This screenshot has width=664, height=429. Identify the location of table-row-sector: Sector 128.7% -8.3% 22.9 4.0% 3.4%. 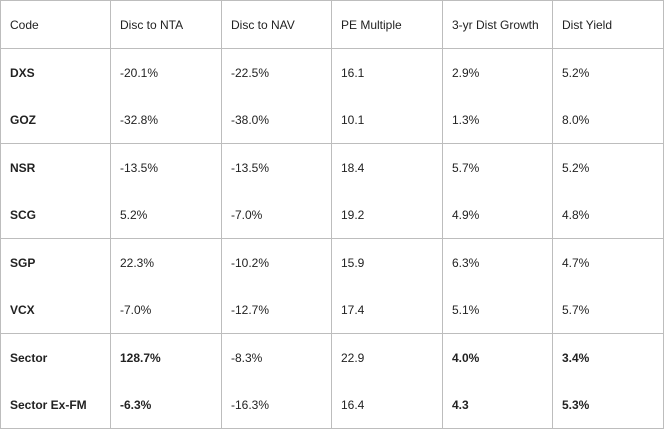
(332, 357).